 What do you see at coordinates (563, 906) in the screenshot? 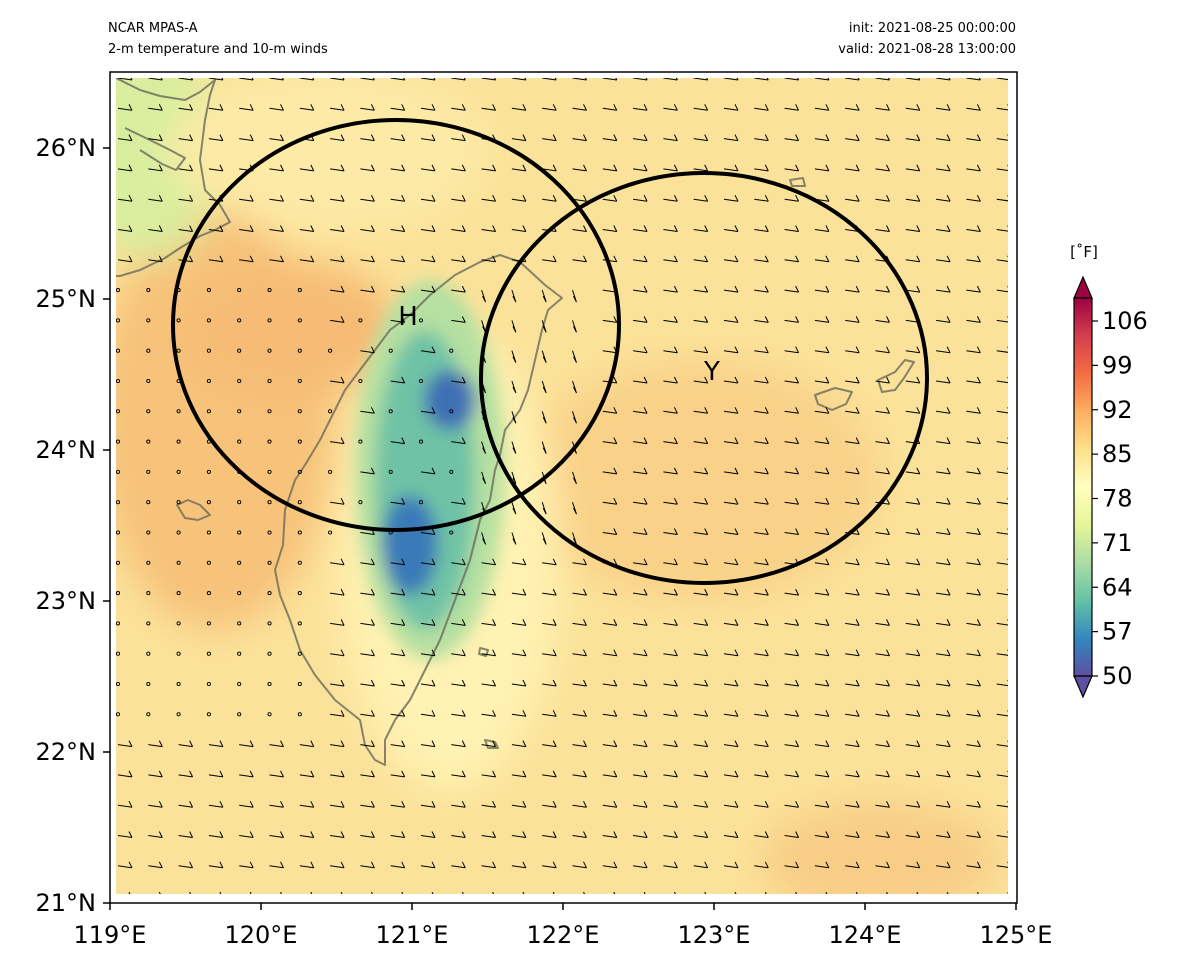
I see `x-axis` at bounding box center [563, 906].